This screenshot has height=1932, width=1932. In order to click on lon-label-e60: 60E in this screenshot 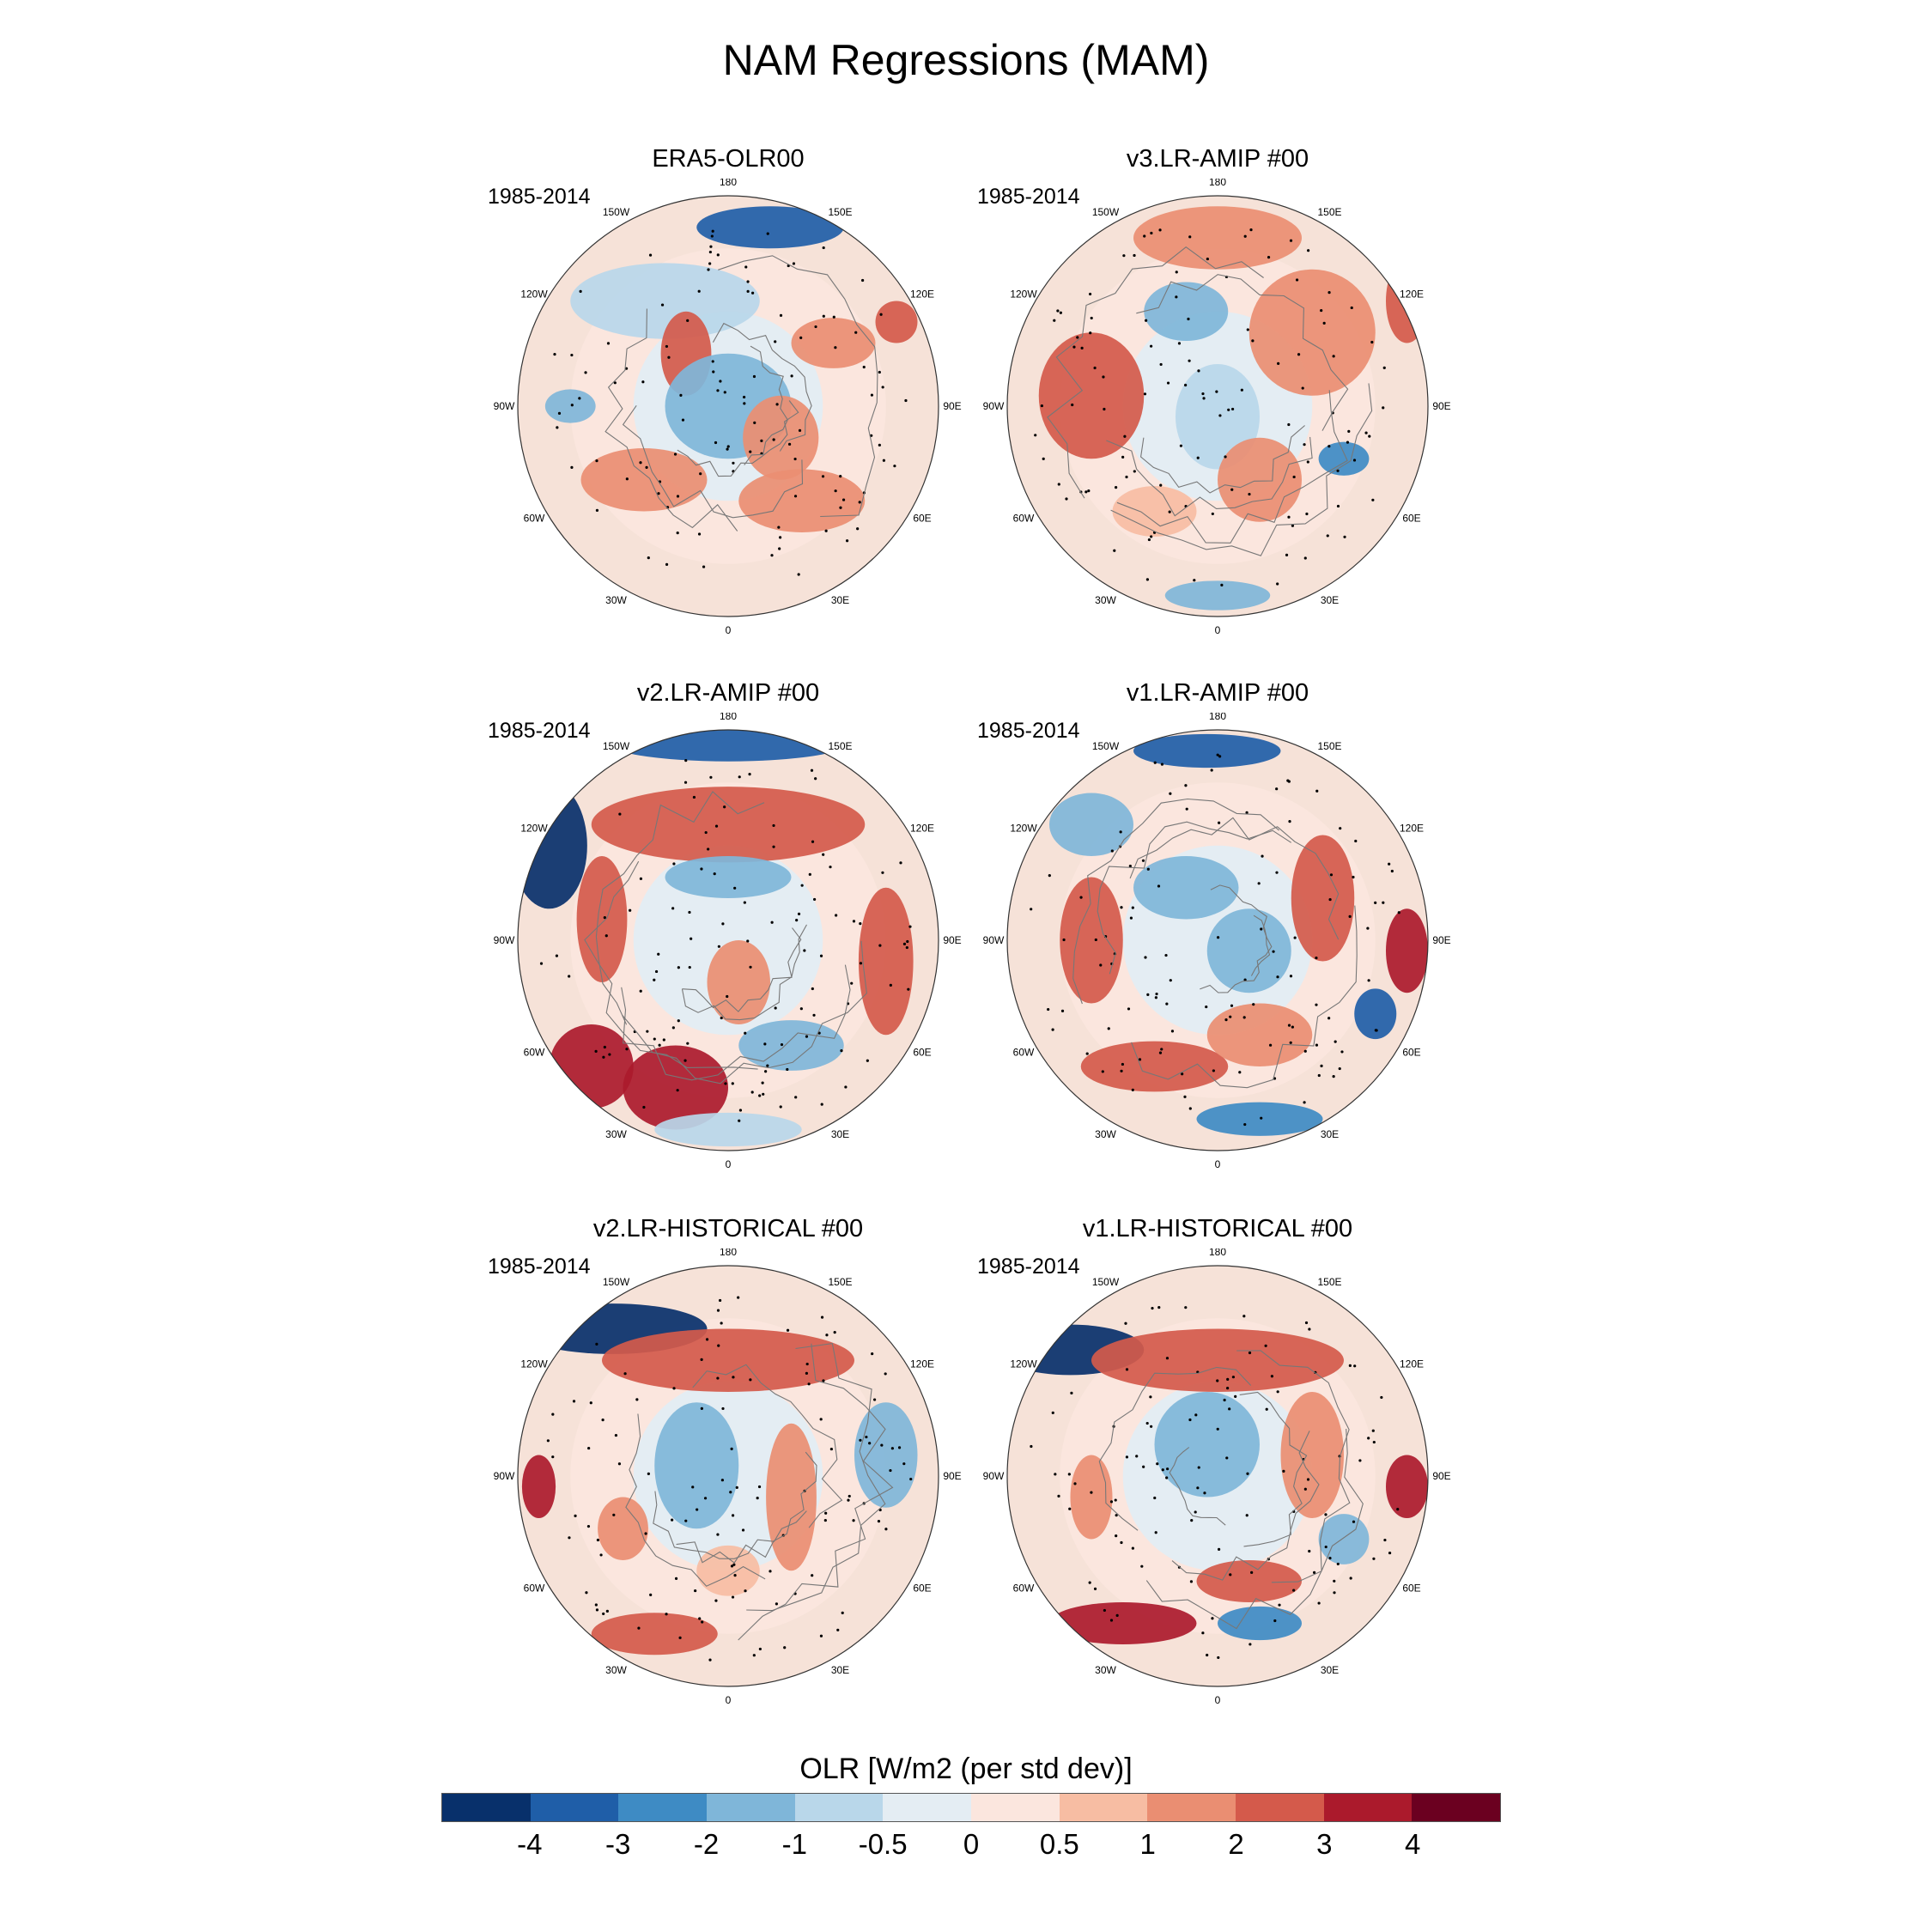, I will do `click(1411, 1589)`.